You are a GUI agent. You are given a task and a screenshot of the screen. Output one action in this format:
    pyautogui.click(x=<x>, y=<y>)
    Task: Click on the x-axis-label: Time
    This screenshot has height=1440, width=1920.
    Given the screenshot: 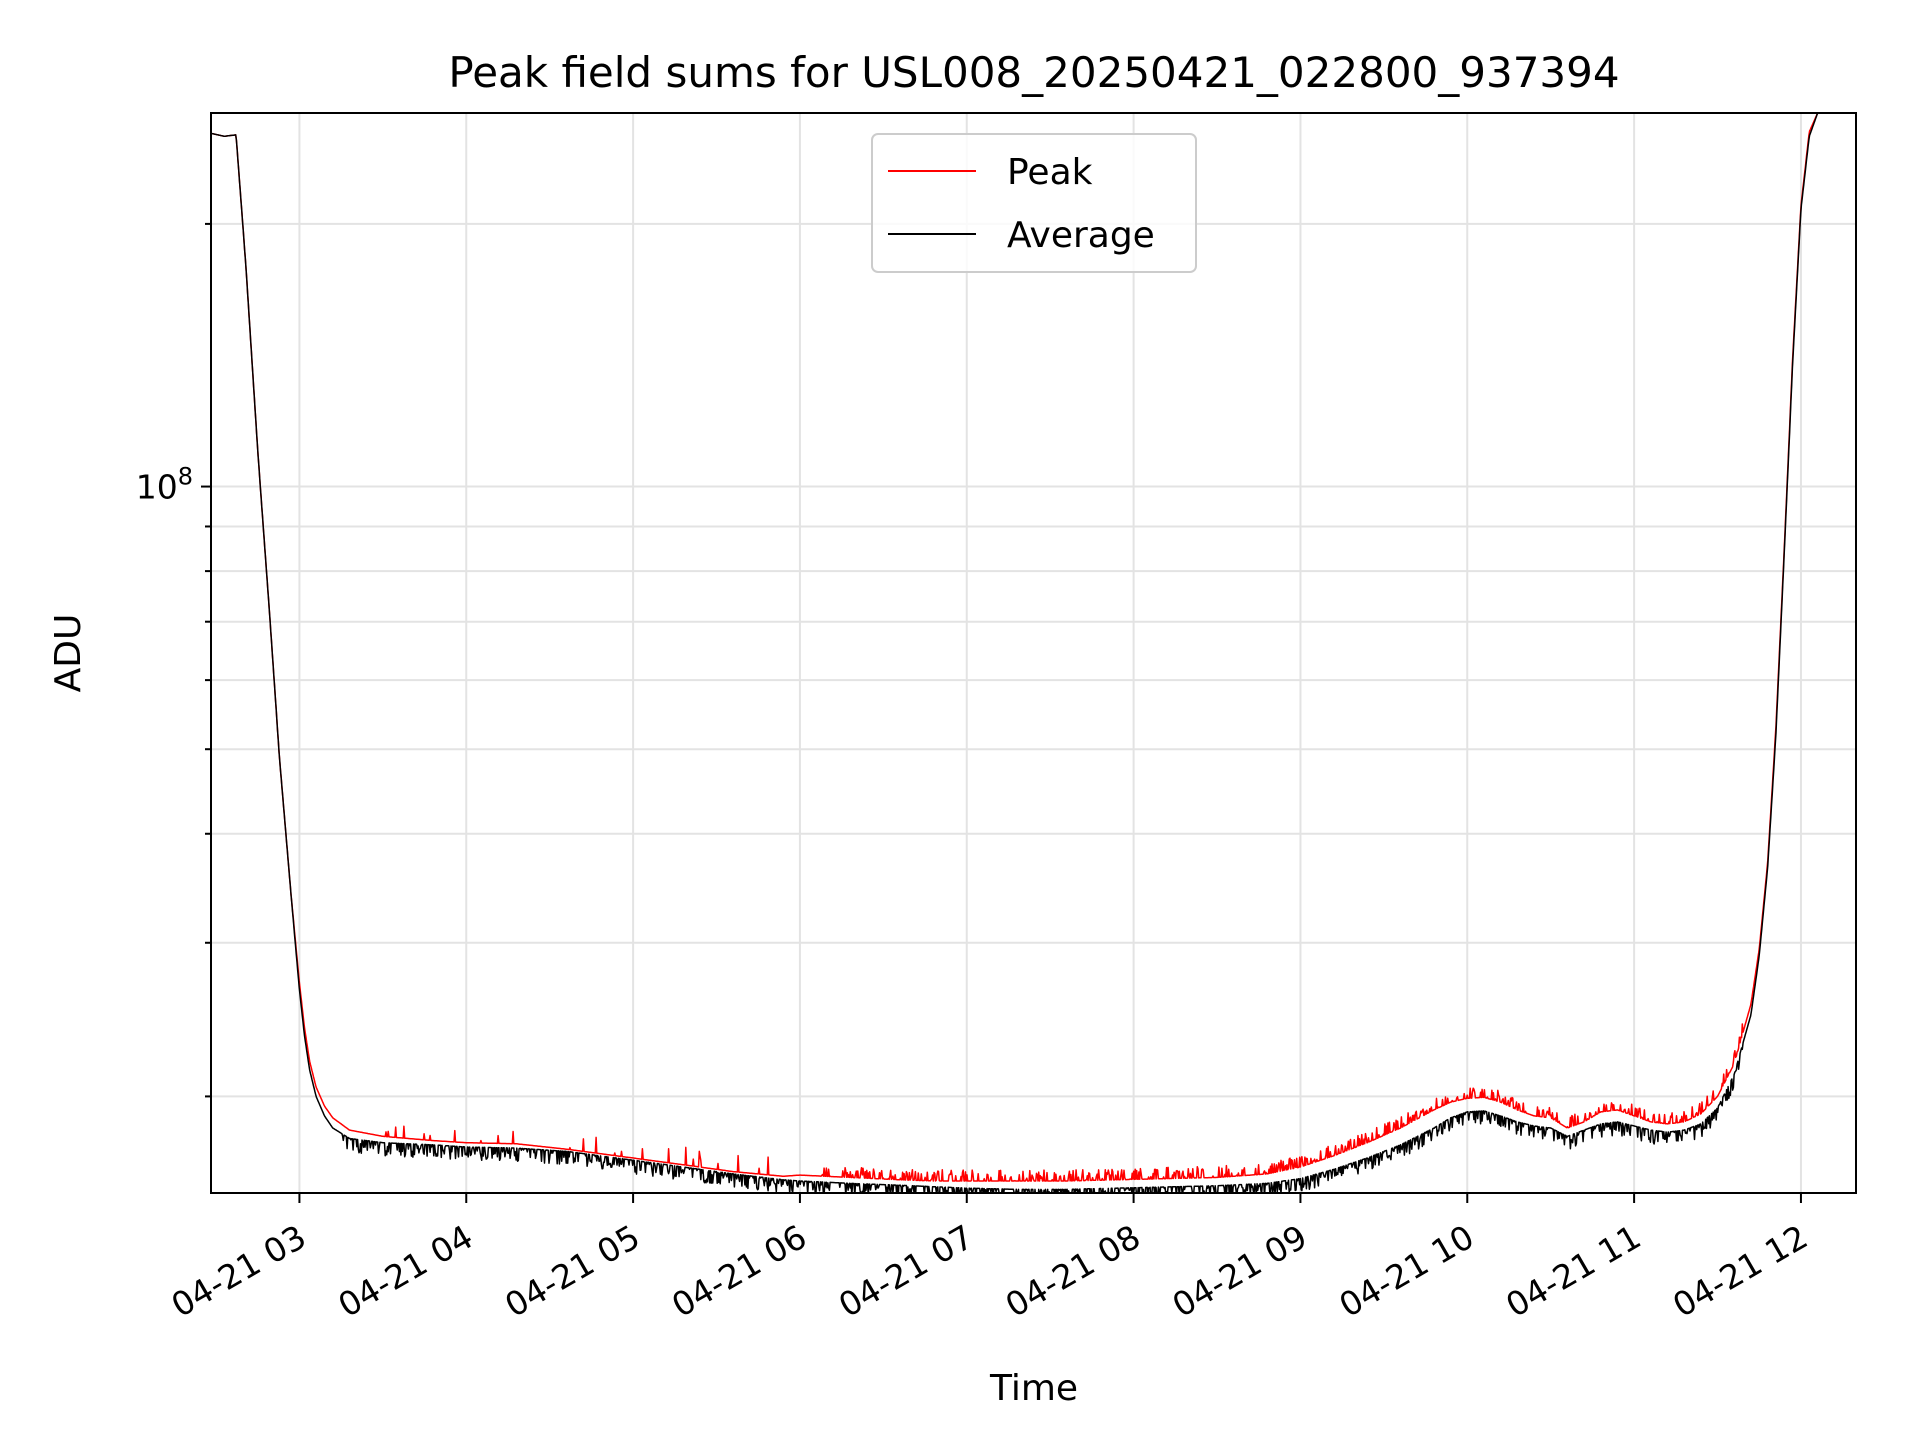 What is the action you would take?
    pyautogui.click(x=1033, y=1388)
    